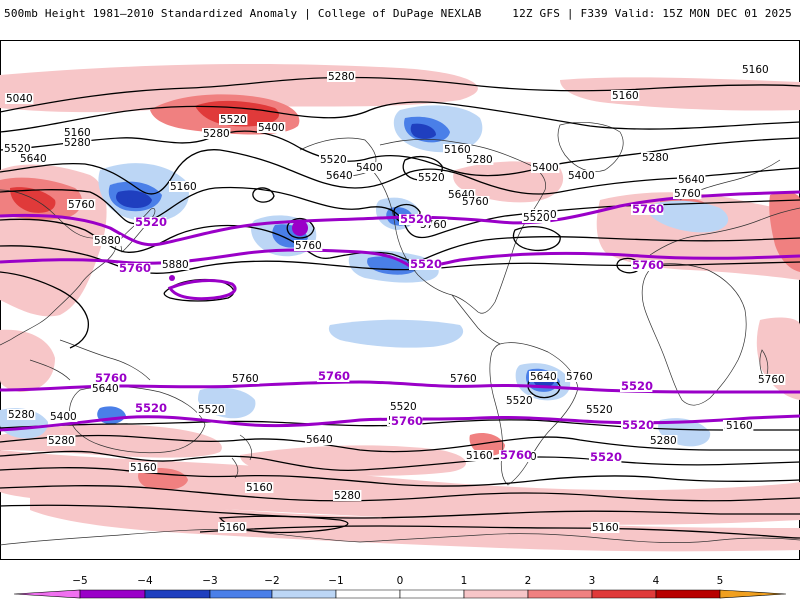 This screenshot has height=600, width=800. What do you see at coordinates (209, 581) in the screenshot?
I see `legend-tick-label: −3` at bounding box center [209, 581].